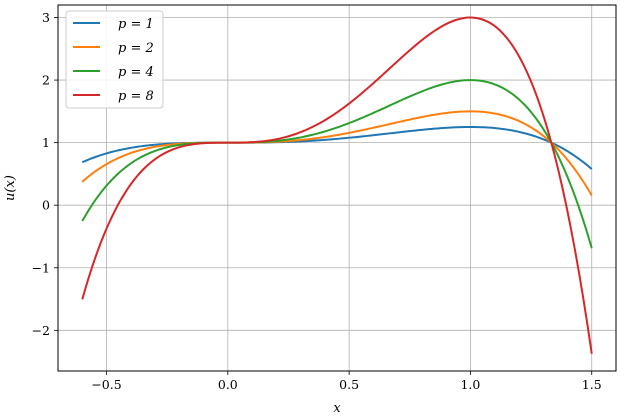  I want to click on y-tick-label: 2, so click(46, 80).